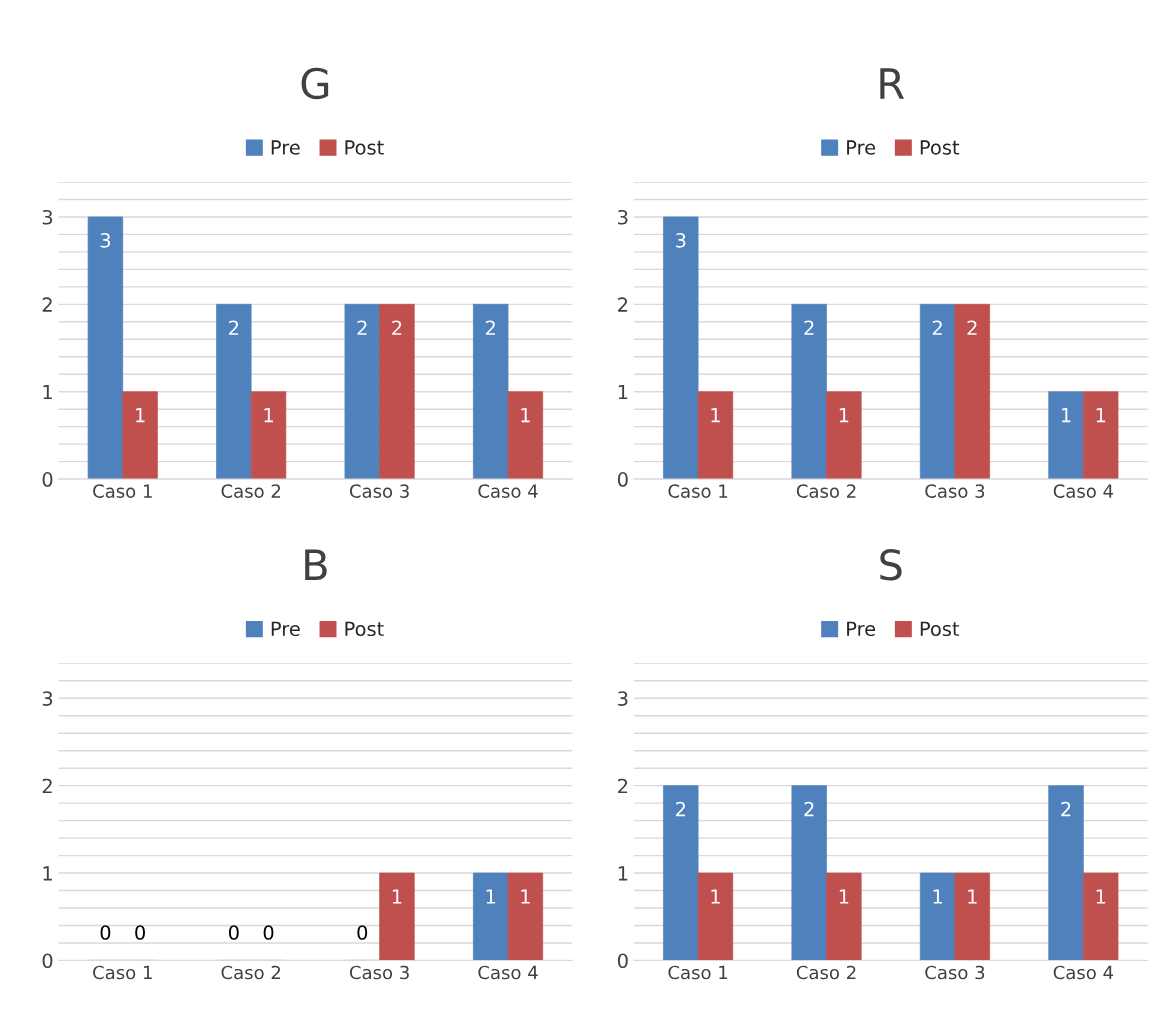 The image size is (1171, 1011). I want to click on chart-title: B, so click(316, 564).